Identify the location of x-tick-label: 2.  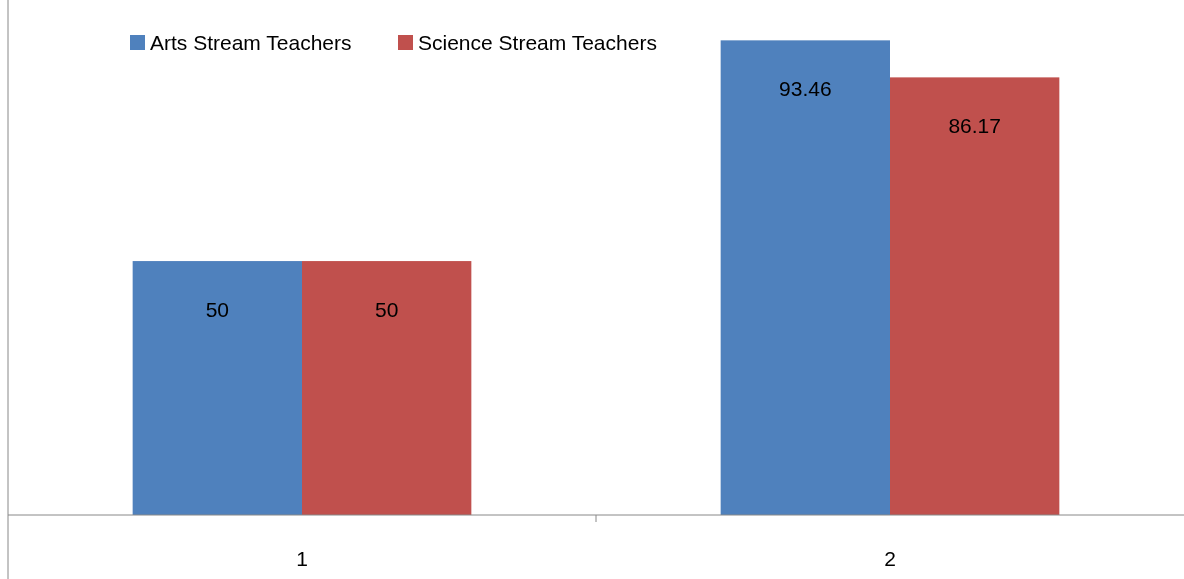
(890, 558).